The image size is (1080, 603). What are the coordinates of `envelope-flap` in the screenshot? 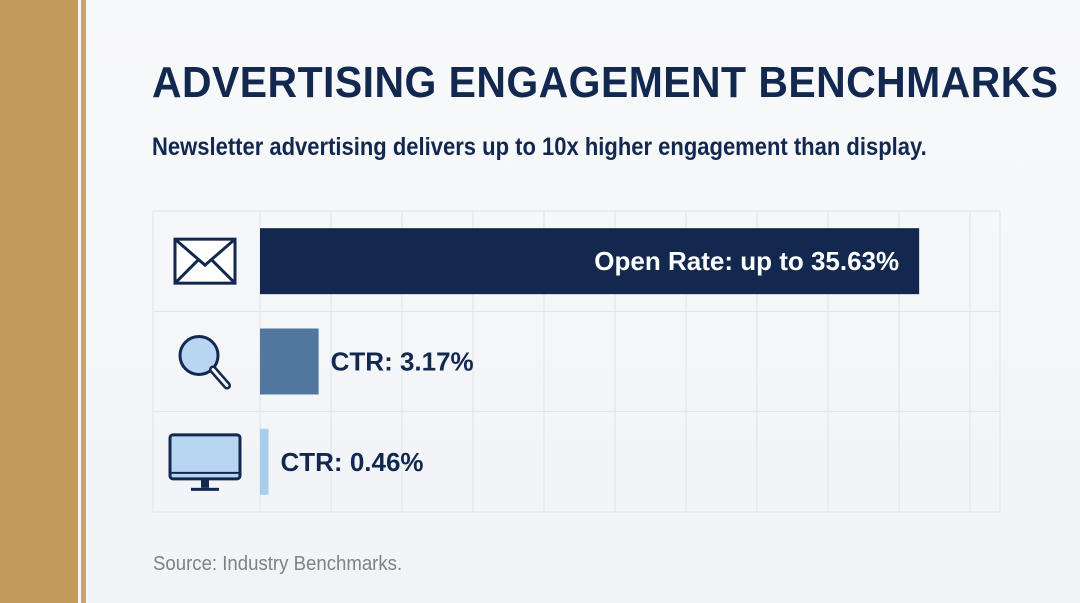 It's located at (205, 253).